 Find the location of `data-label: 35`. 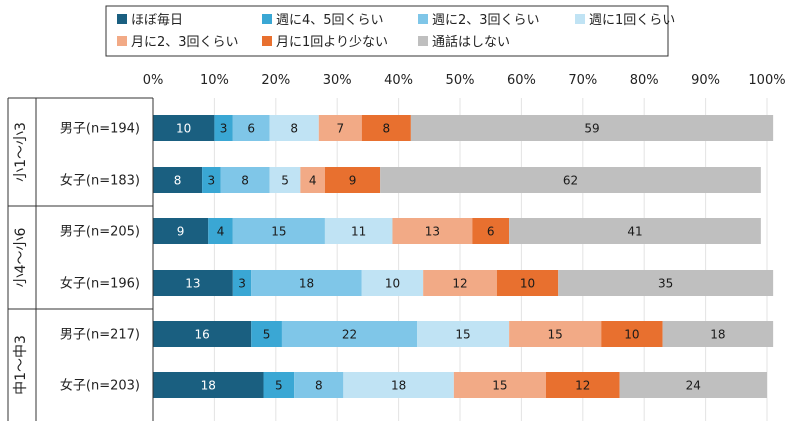

data-label: 35 is located at coordinates (665, 284).